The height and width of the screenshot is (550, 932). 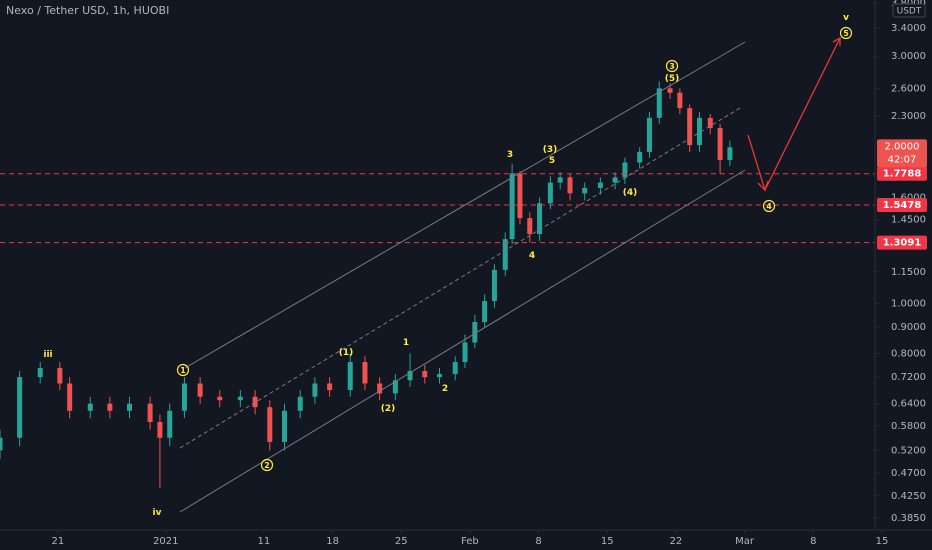 I want to click on y-tick-label: 2.6000, so click(x=908, y=88).